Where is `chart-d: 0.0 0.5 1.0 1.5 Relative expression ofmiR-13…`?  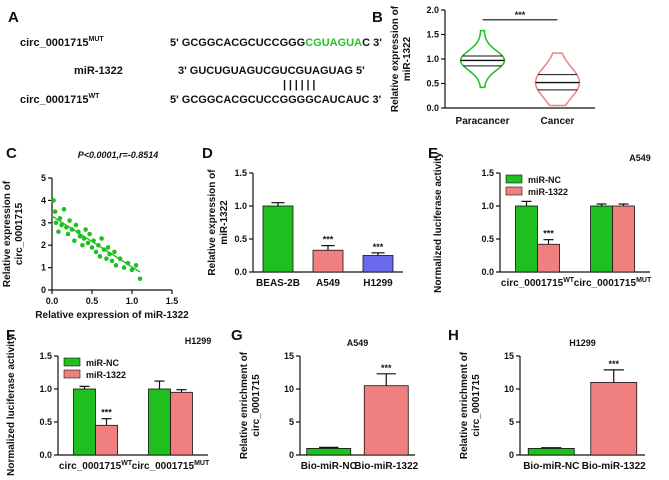 chart-d: 0.0 0.5 1.0 1.5 Relative expression ofmiR-13… is located at coordinates (305, 228).